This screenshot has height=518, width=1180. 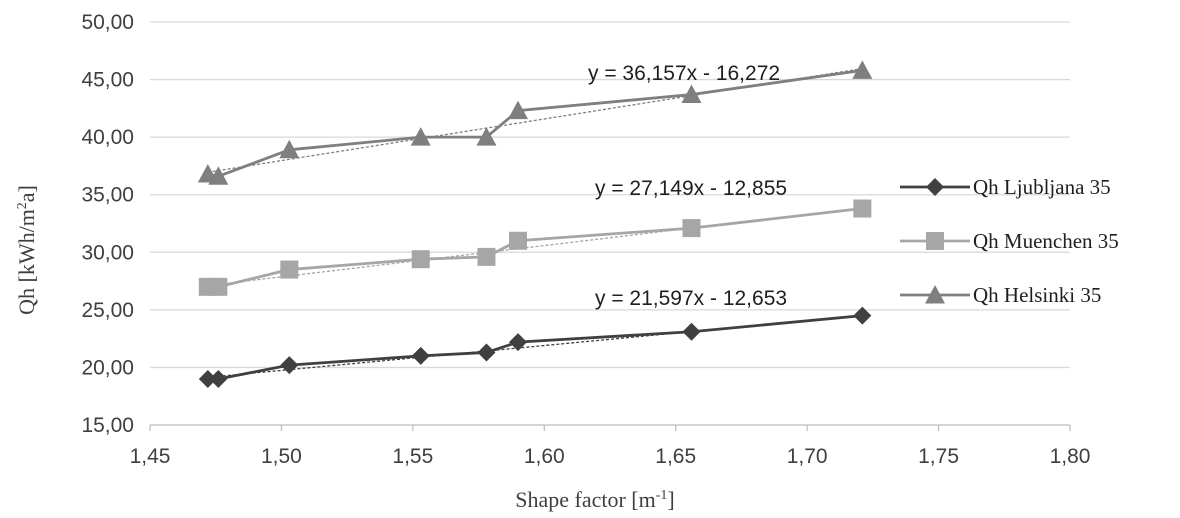 I want to click on x-tick-label: 1,80, so click(x=1070, y=456).